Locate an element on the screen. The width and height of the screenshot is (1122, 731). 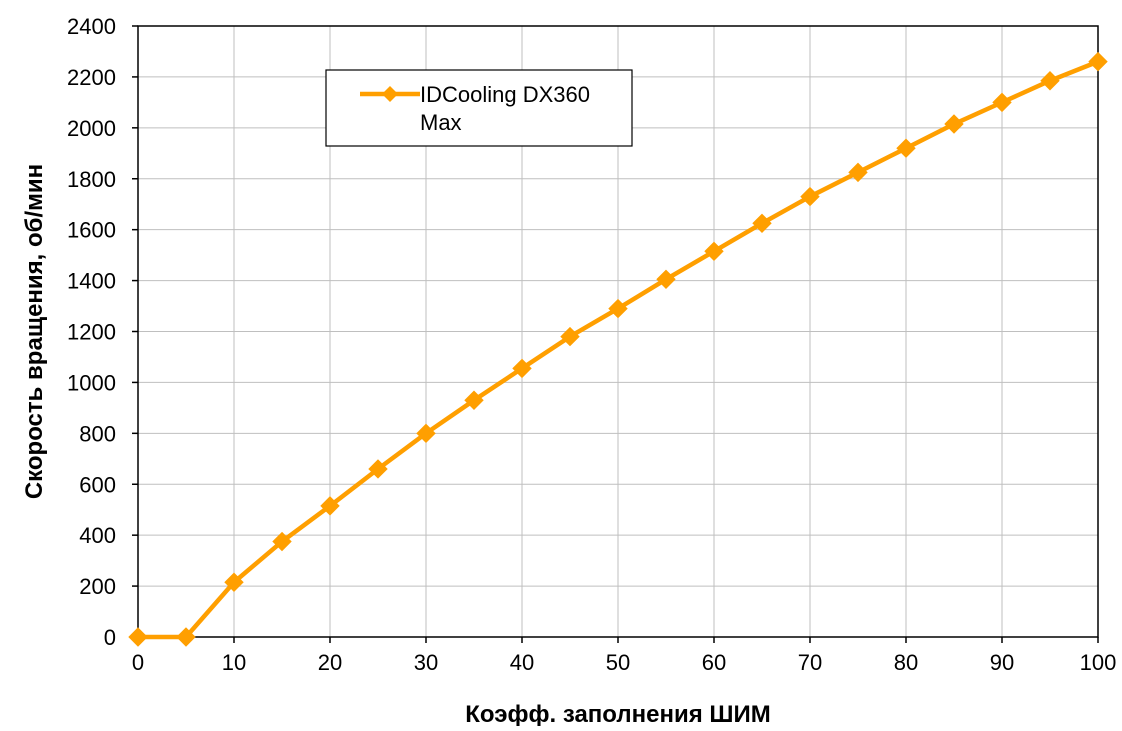
y-tick-label: 1000 is located at coordinates (91, 382).